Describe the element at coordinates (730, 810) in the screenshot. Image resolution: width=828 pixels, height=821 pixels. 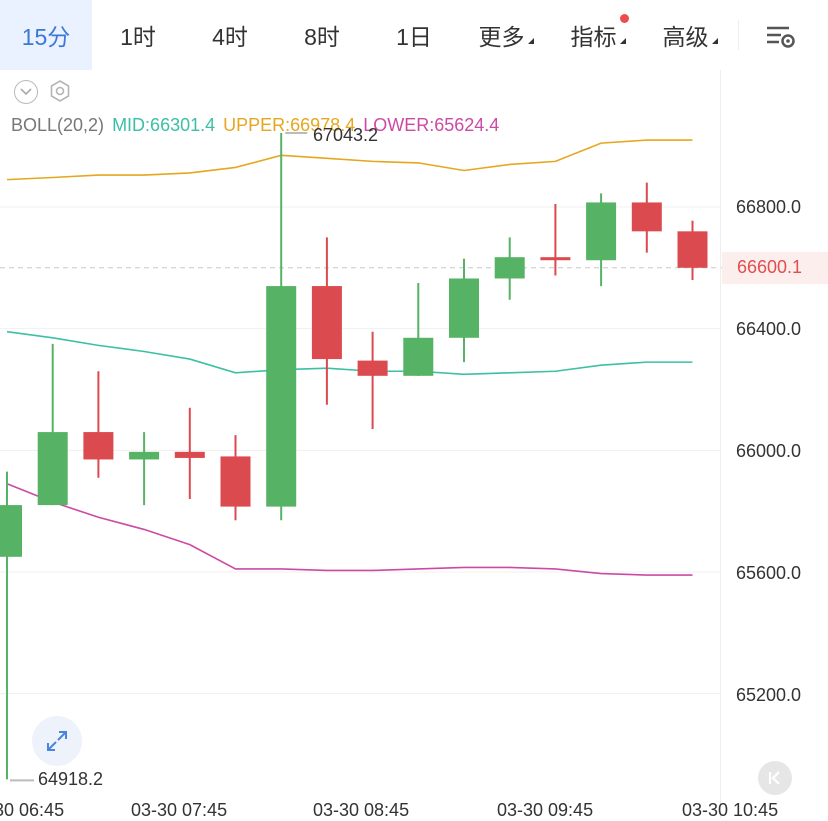
I see `x-tick-label: 03-30 10:45` at that location.